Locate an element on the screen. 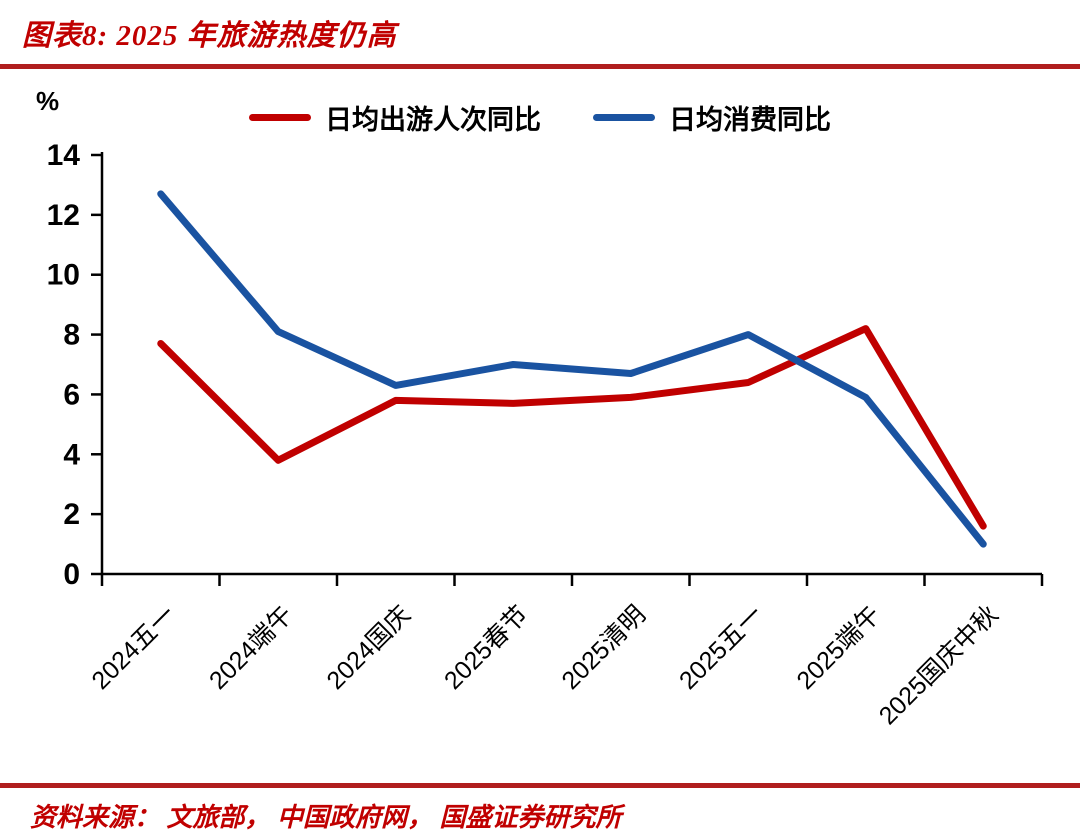 This screenshot has height=840, width=1080. legend-item-consumption: 日均消费同比 is located at coordinates (712, 117).